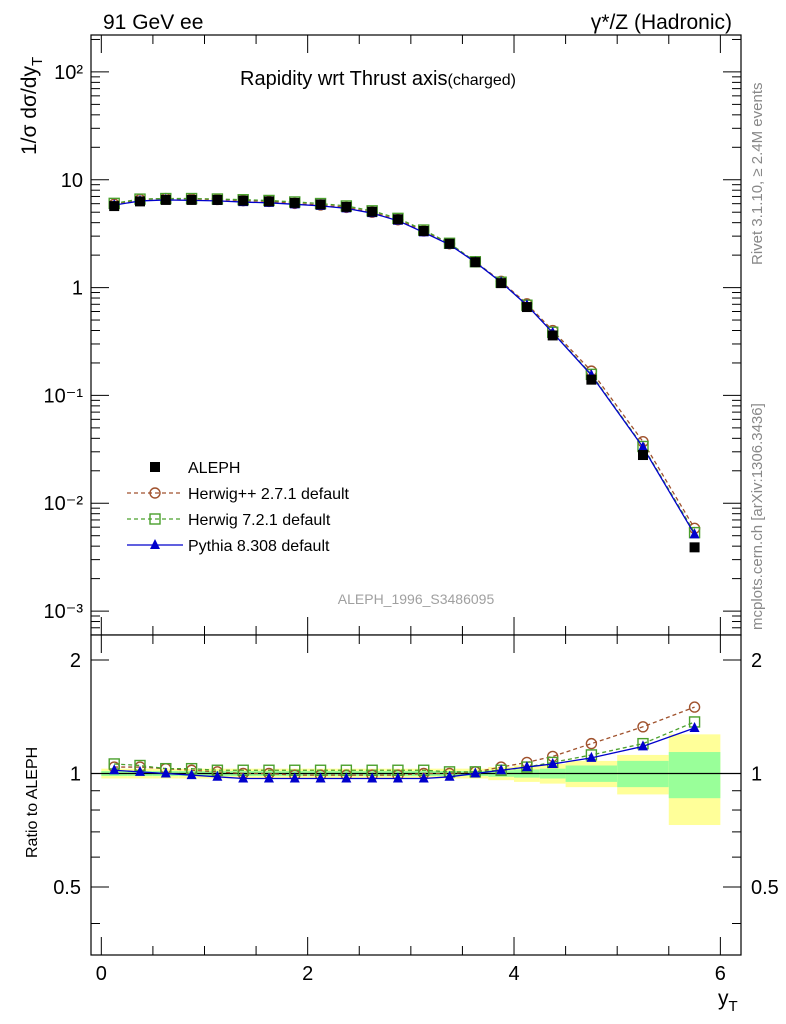  Describe the element at coordinates (733, 1006) in the screenshot. I see `x-axis-label-sub: T` at that location.